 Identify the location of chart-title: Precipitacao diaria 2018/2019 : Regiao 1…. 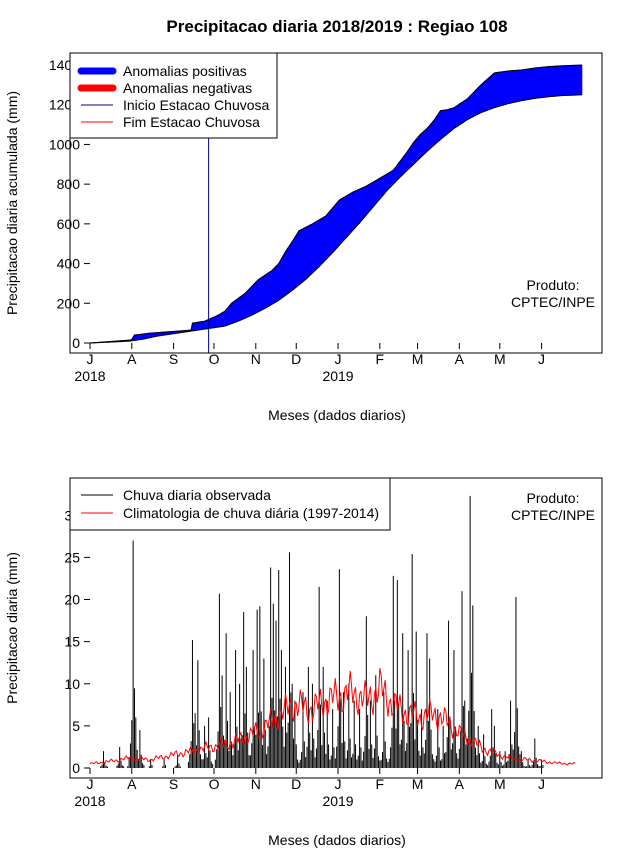
(336, 26).